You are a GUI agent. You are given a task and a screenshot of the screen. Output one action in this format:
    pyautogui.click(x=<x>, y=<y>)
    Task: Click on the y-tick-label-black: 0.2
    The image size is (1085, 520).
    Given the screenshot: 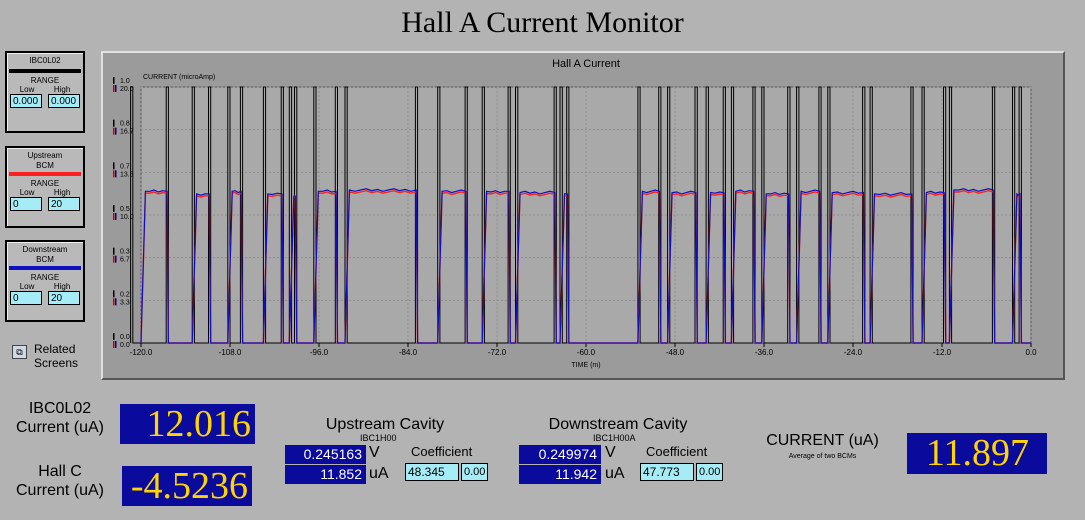 What is the action you would take?
    pyautogui.click(x=125, y=294)
    